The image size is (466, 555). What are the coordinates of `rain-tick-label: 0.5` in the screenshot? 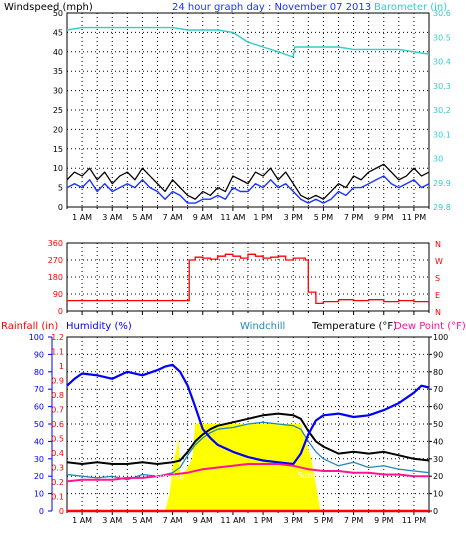 It's located at (57, 439).